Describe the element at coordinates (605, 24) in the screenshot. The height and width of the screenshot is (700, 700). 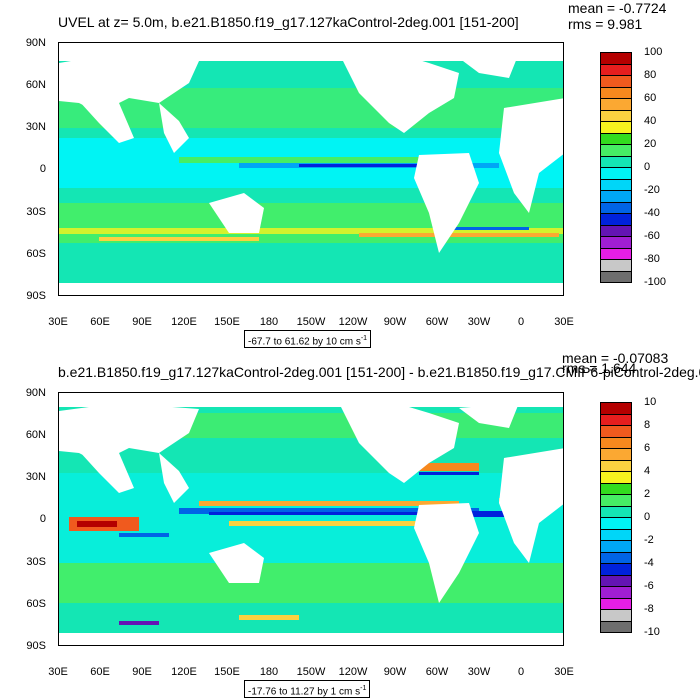
I see `rms-value: rms = 9.981` at that location.